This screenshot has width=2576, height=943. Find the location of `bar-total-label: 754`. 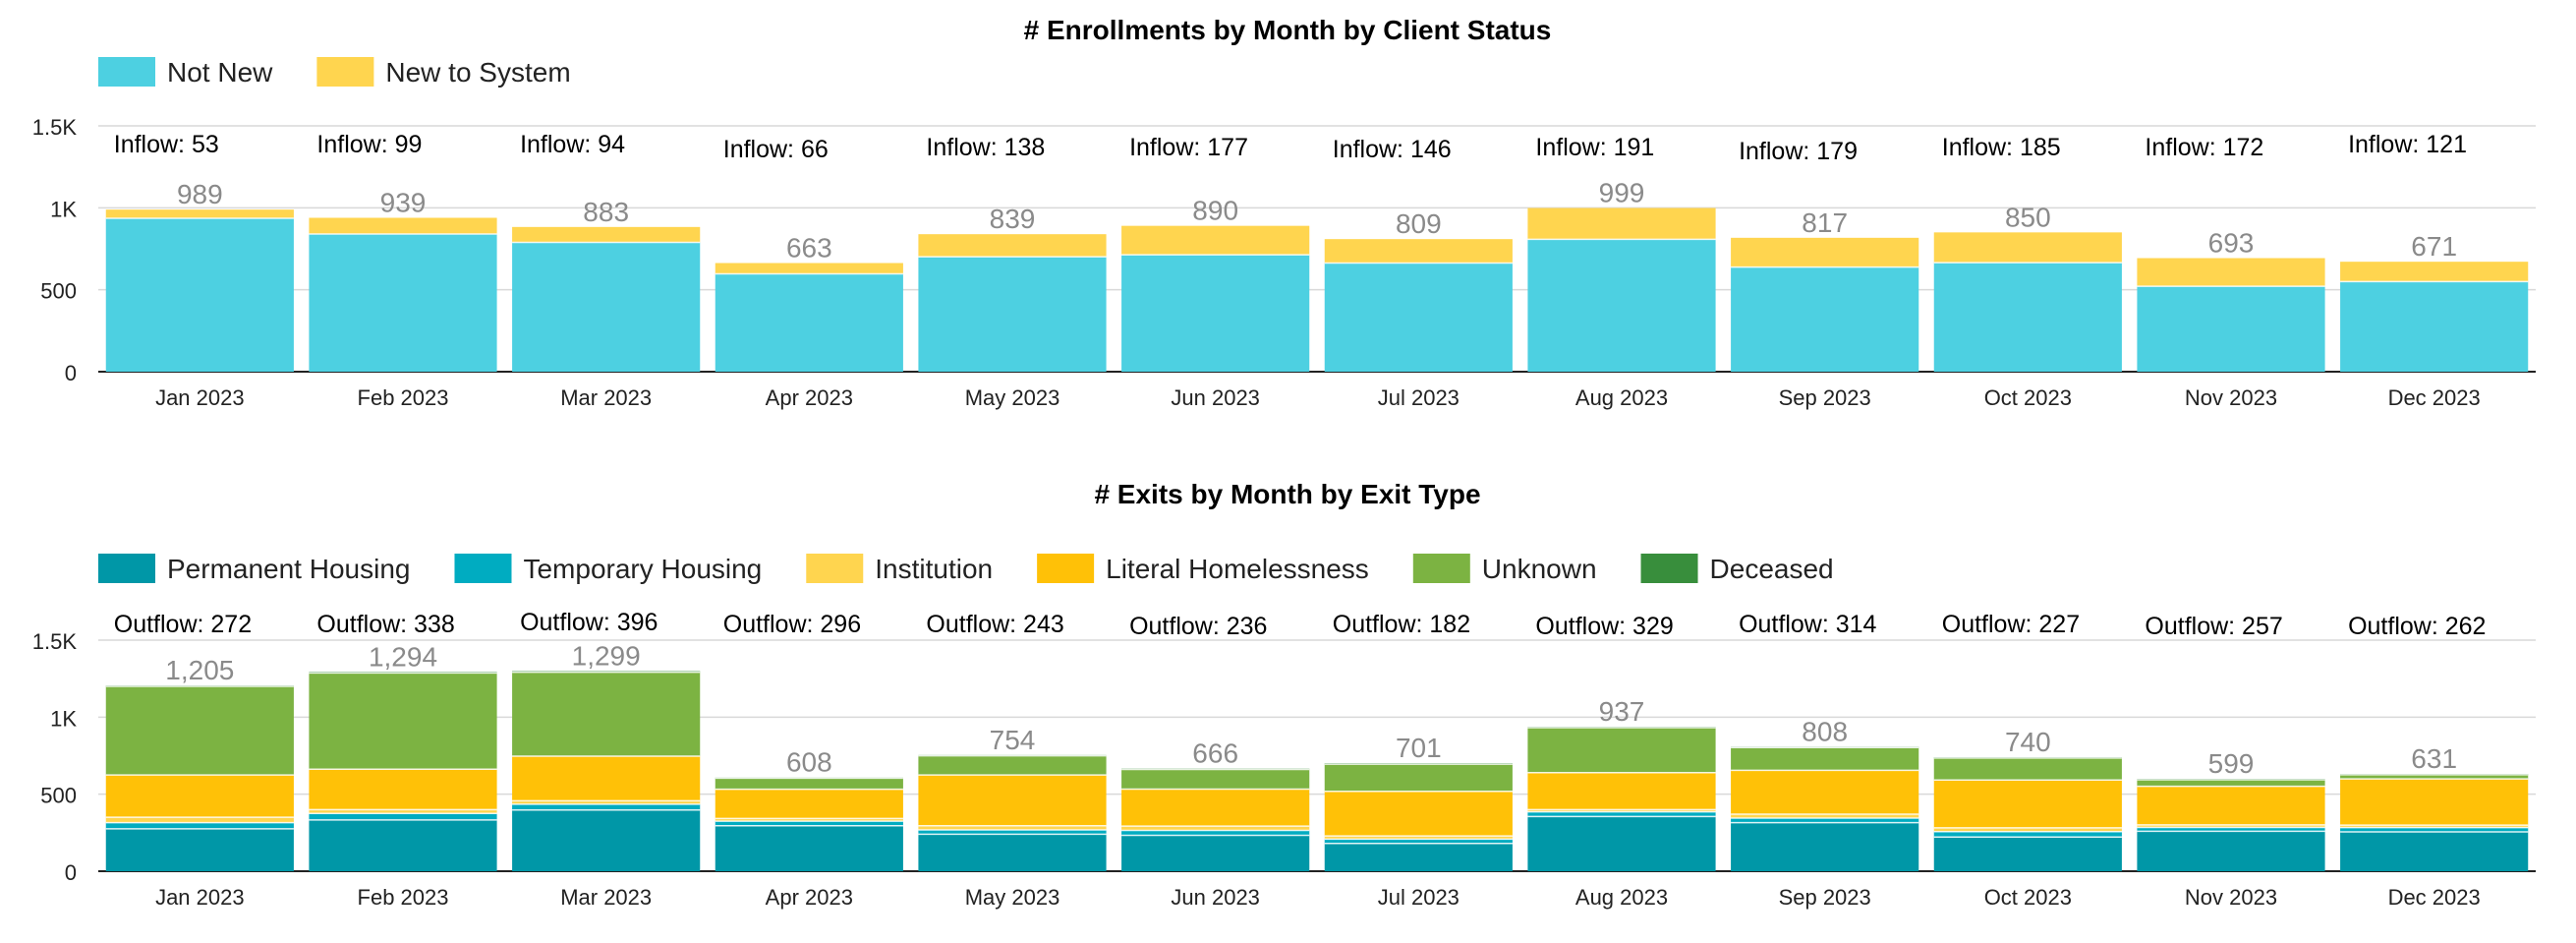

bar-total-label: 754 is located at coordinates (1013, 740).